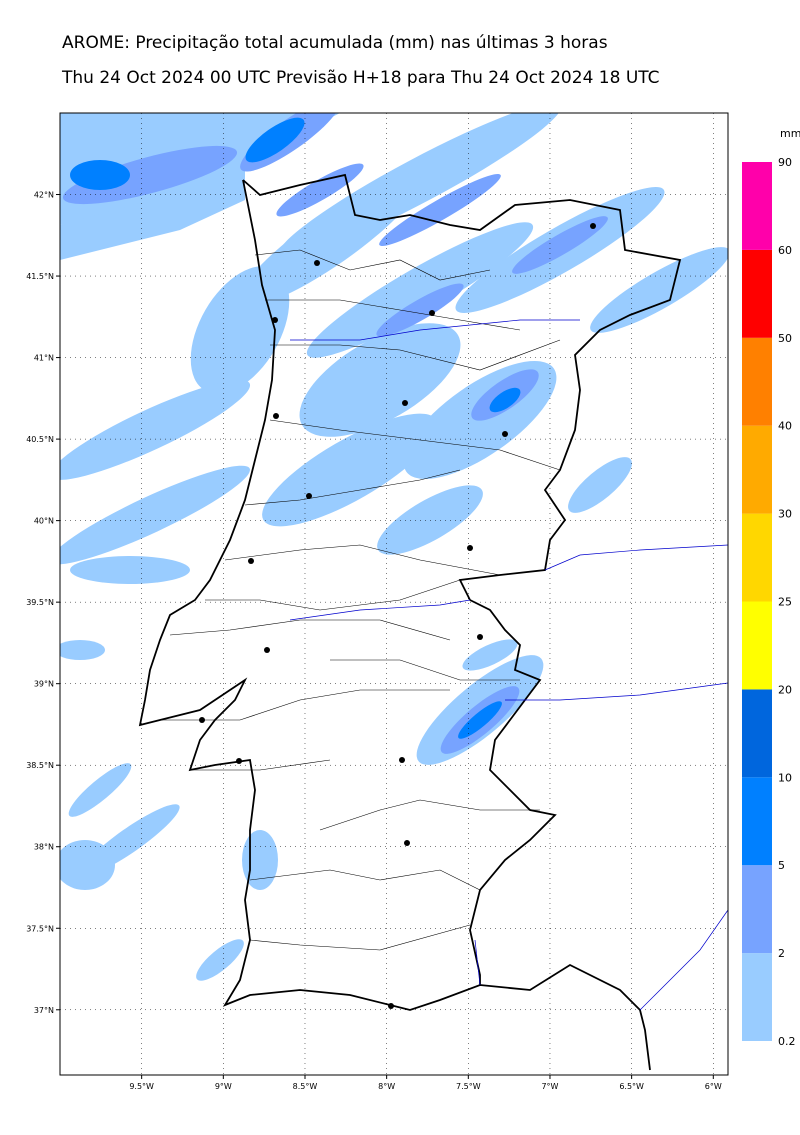 This screenshot has height=1135, width=800. Describe the element at coordinates (40, 276) in the screenshot. I see `lat-label: 41.5°N` at that location.